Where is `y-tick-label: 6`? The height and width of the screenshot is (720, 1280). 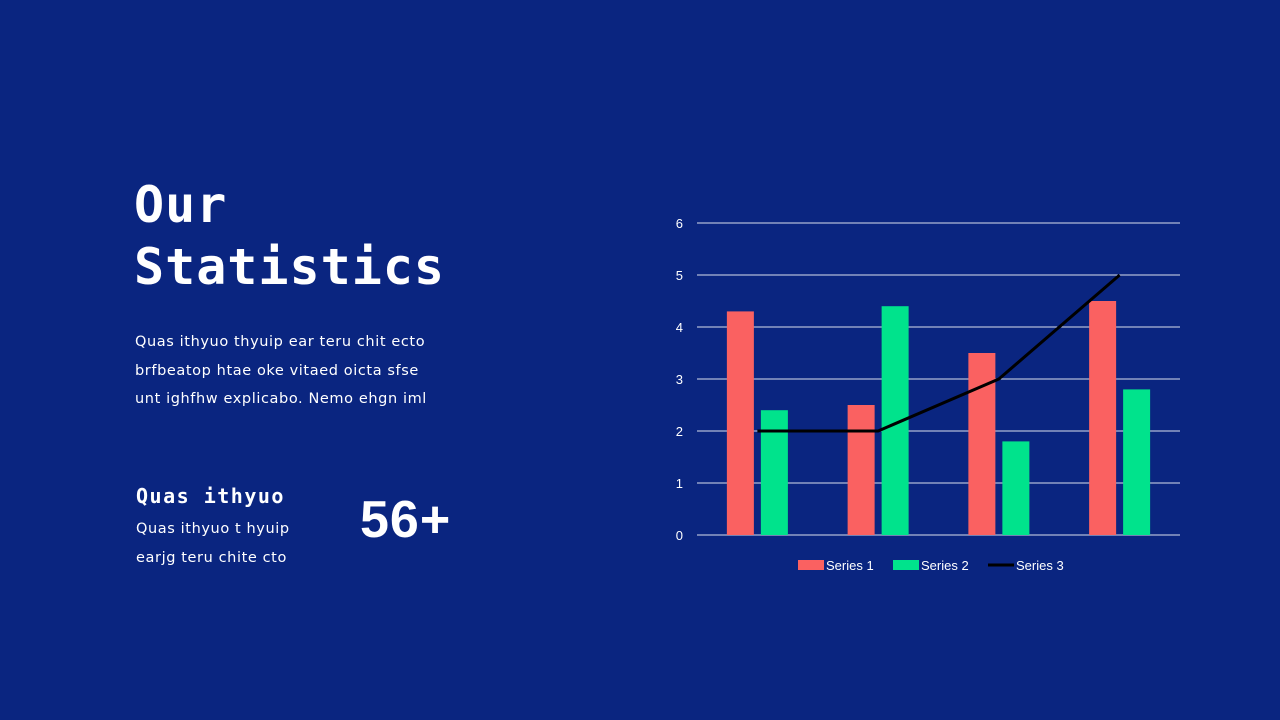 y-tick-label: 6 is located at coordinates (679, 223).